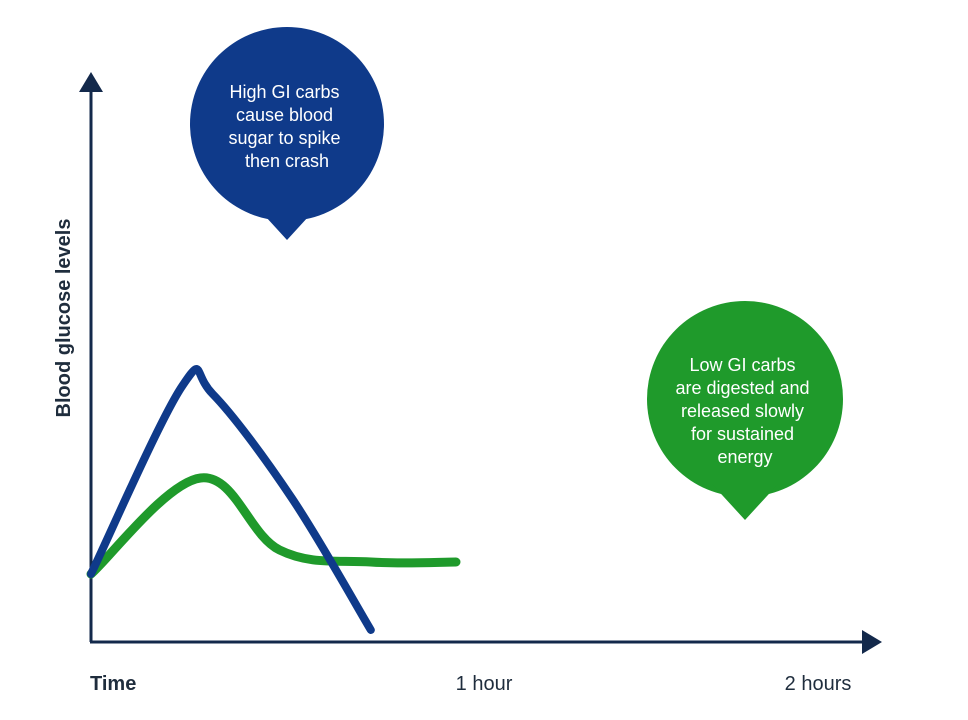  I want to click on y-axis-arrow-icon, so click(91, 82).